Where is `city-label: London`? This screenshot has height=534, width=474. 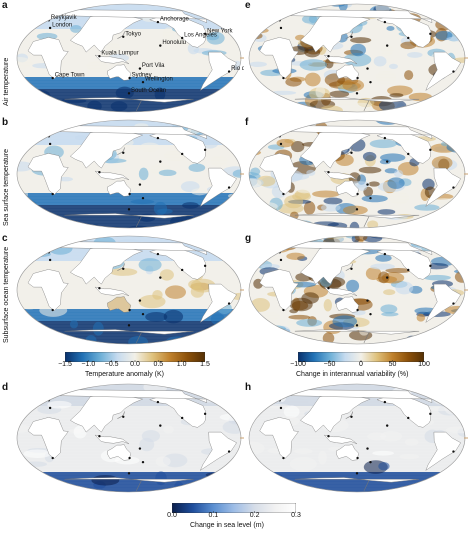
city-label: London is located at coordinates (62, 25).